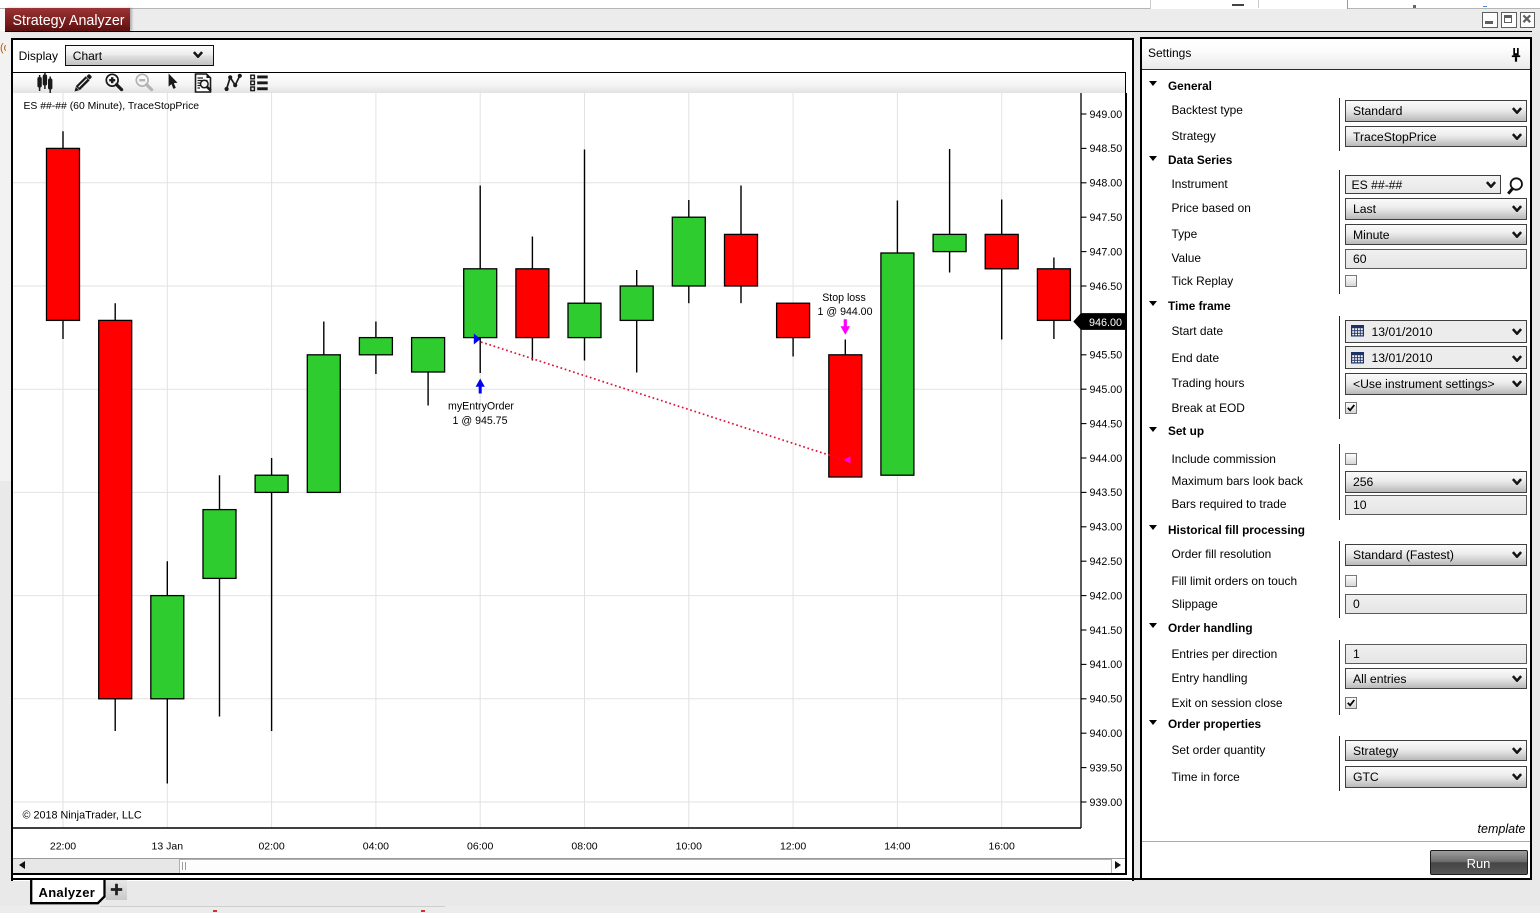 The image size is (1540, 913). What do you see at coordinates (793, 847) in the screenshot?
I see `svg-text: 12:00` at bounding box center [793, 847].